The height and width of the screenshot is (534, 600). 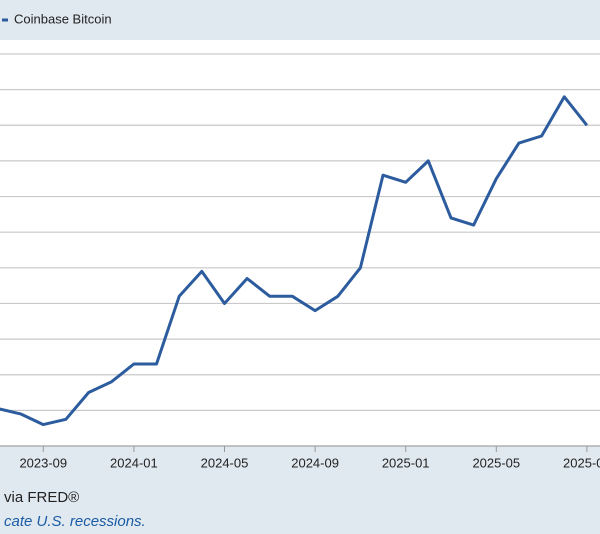 What do you see at coordinates (496, 462) in the screenshot?
I see `x-tick-label: 2025-05` at bounding box center [496, 462].